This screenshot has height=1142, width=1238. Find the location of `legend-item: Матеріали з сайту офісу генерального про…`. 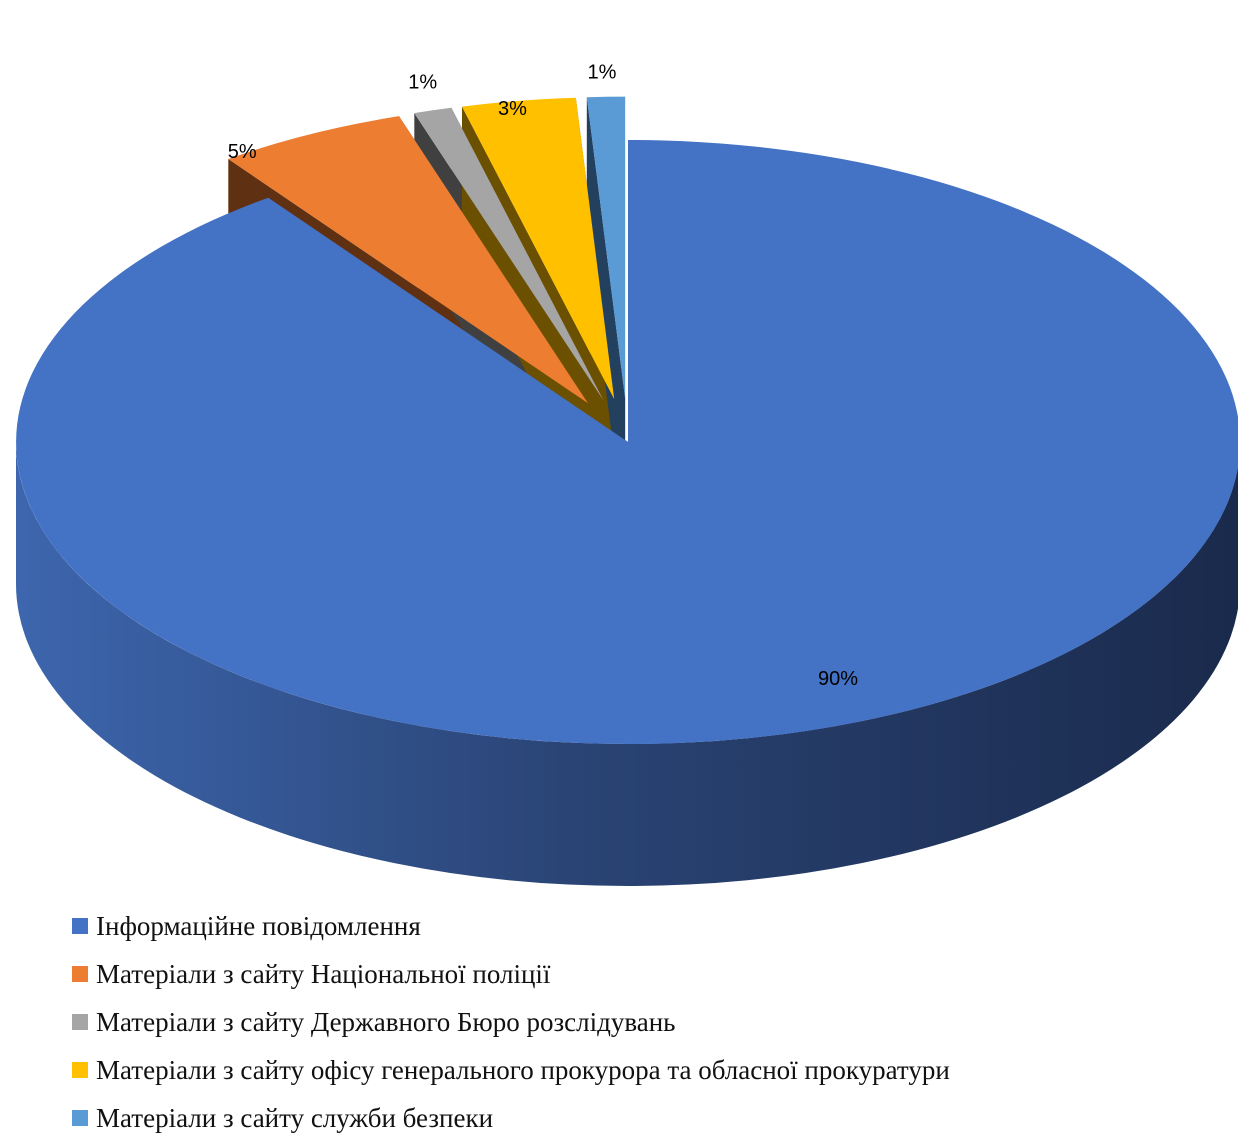

legend-item: Матеріали з сайту офісу генерального про… is located at coordinates (511, 1070).